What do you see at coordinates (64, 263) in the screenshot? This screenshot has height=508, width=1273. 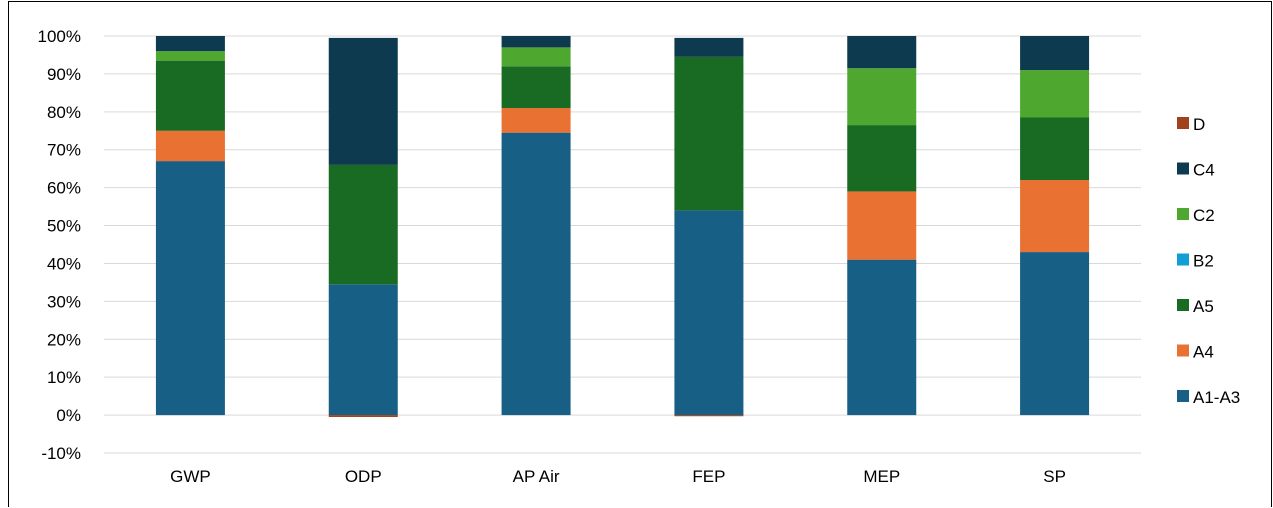 I see `y-tick-label: 40%` at bounding box center [64, 263].